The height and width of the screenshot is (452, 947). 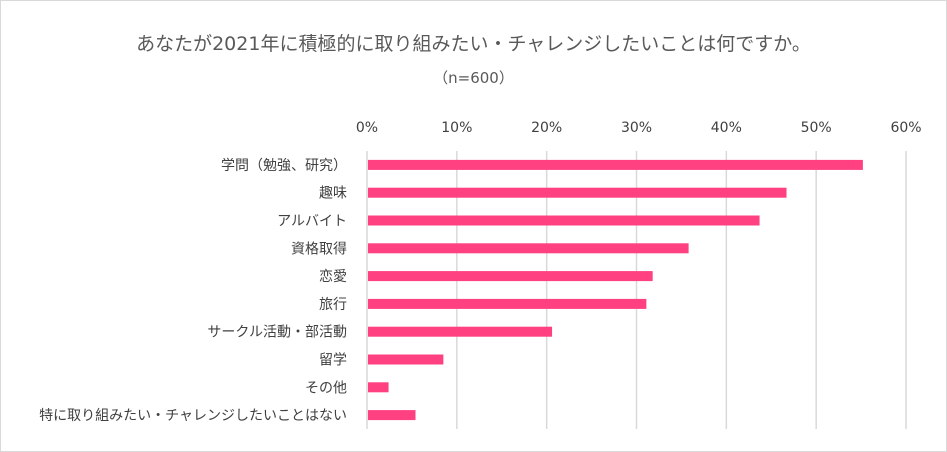 I want to click on category-label: その他, so click(x=326, y=388).